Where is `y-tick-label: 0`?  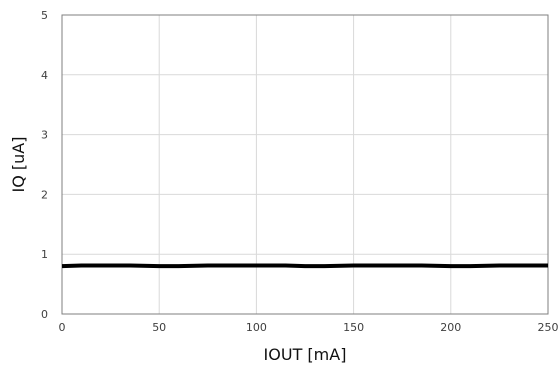
y-tick-label: 0 is located at coordinates (44, 314).